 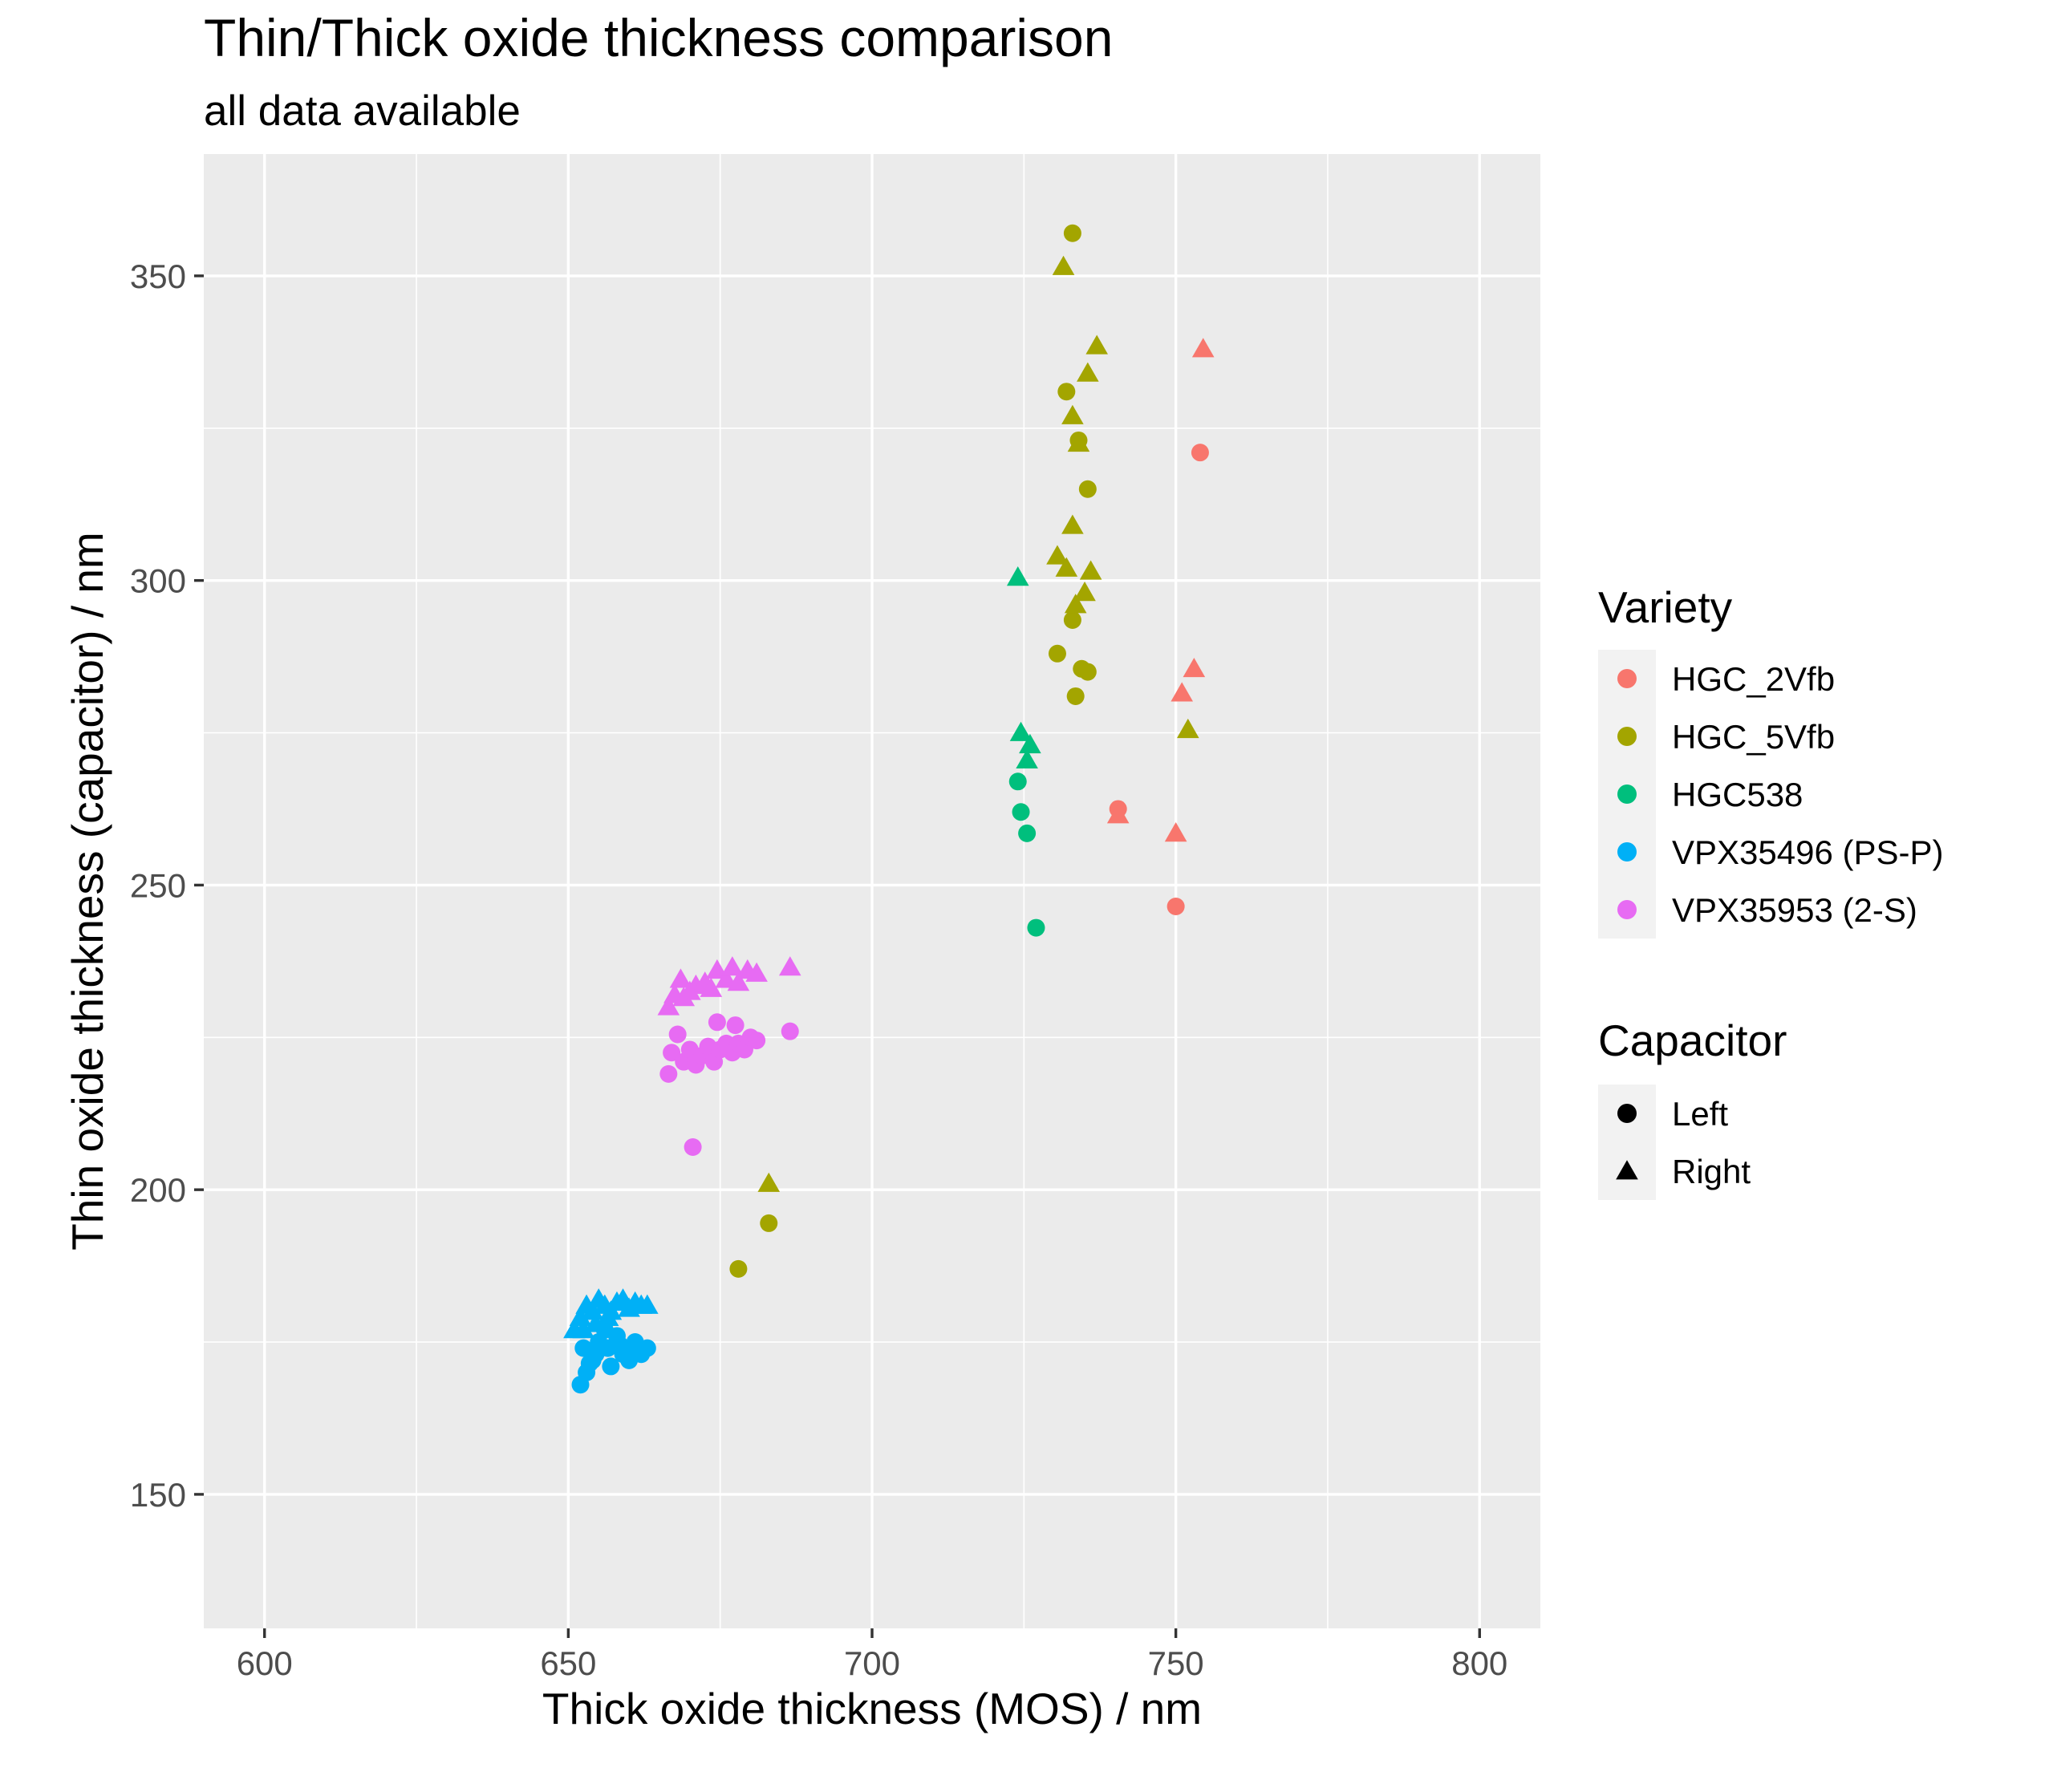 I want to click on legend-capacitor-key-triangle, so click(x=1627, y=1170).